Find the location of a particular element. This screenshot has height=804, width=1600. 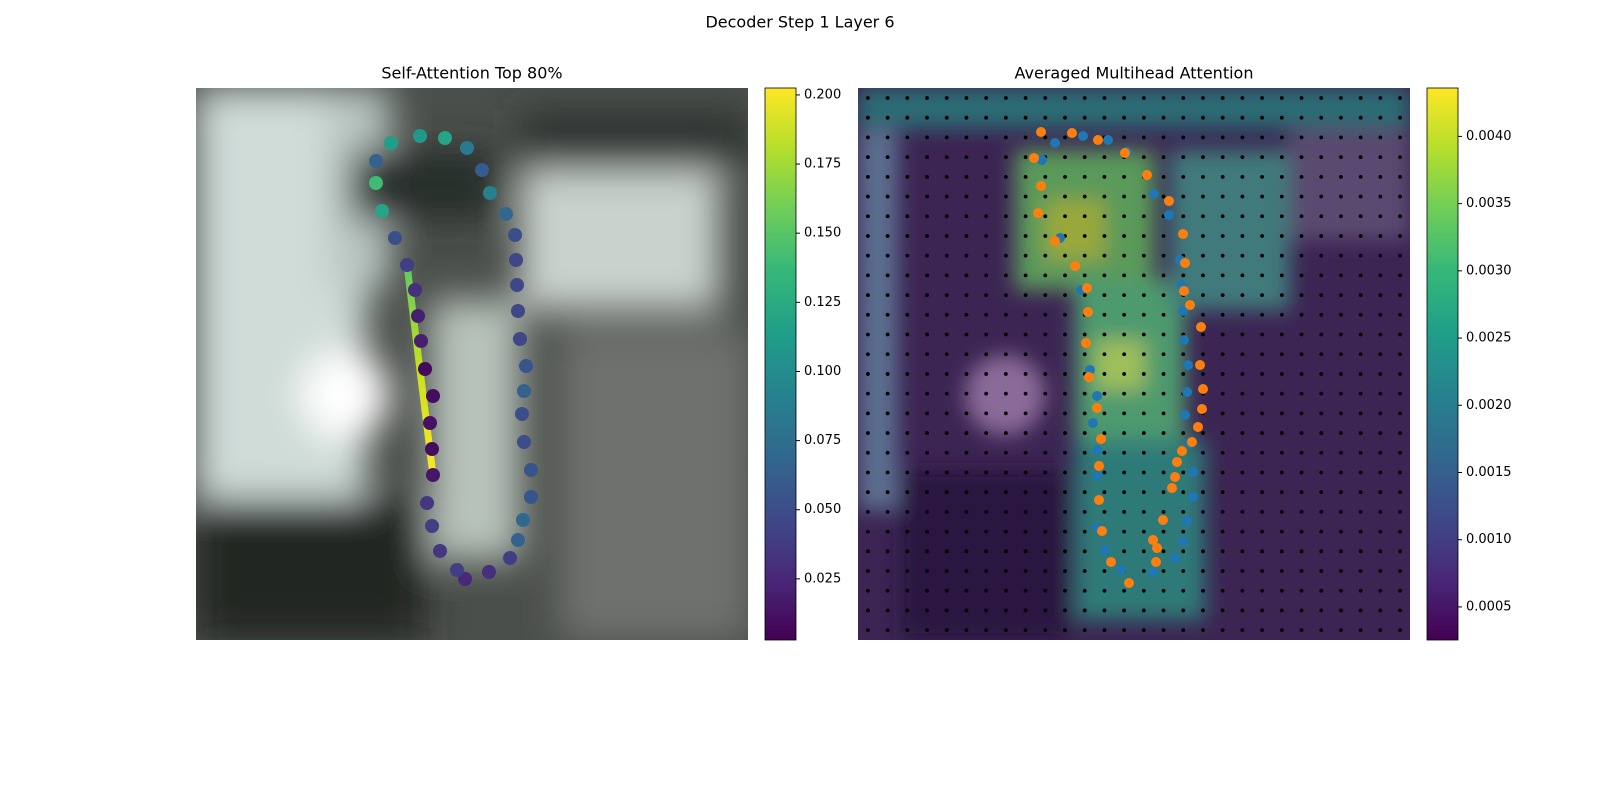

colorbar-tick-label: 0.125 is located at coordinates (822, 302).